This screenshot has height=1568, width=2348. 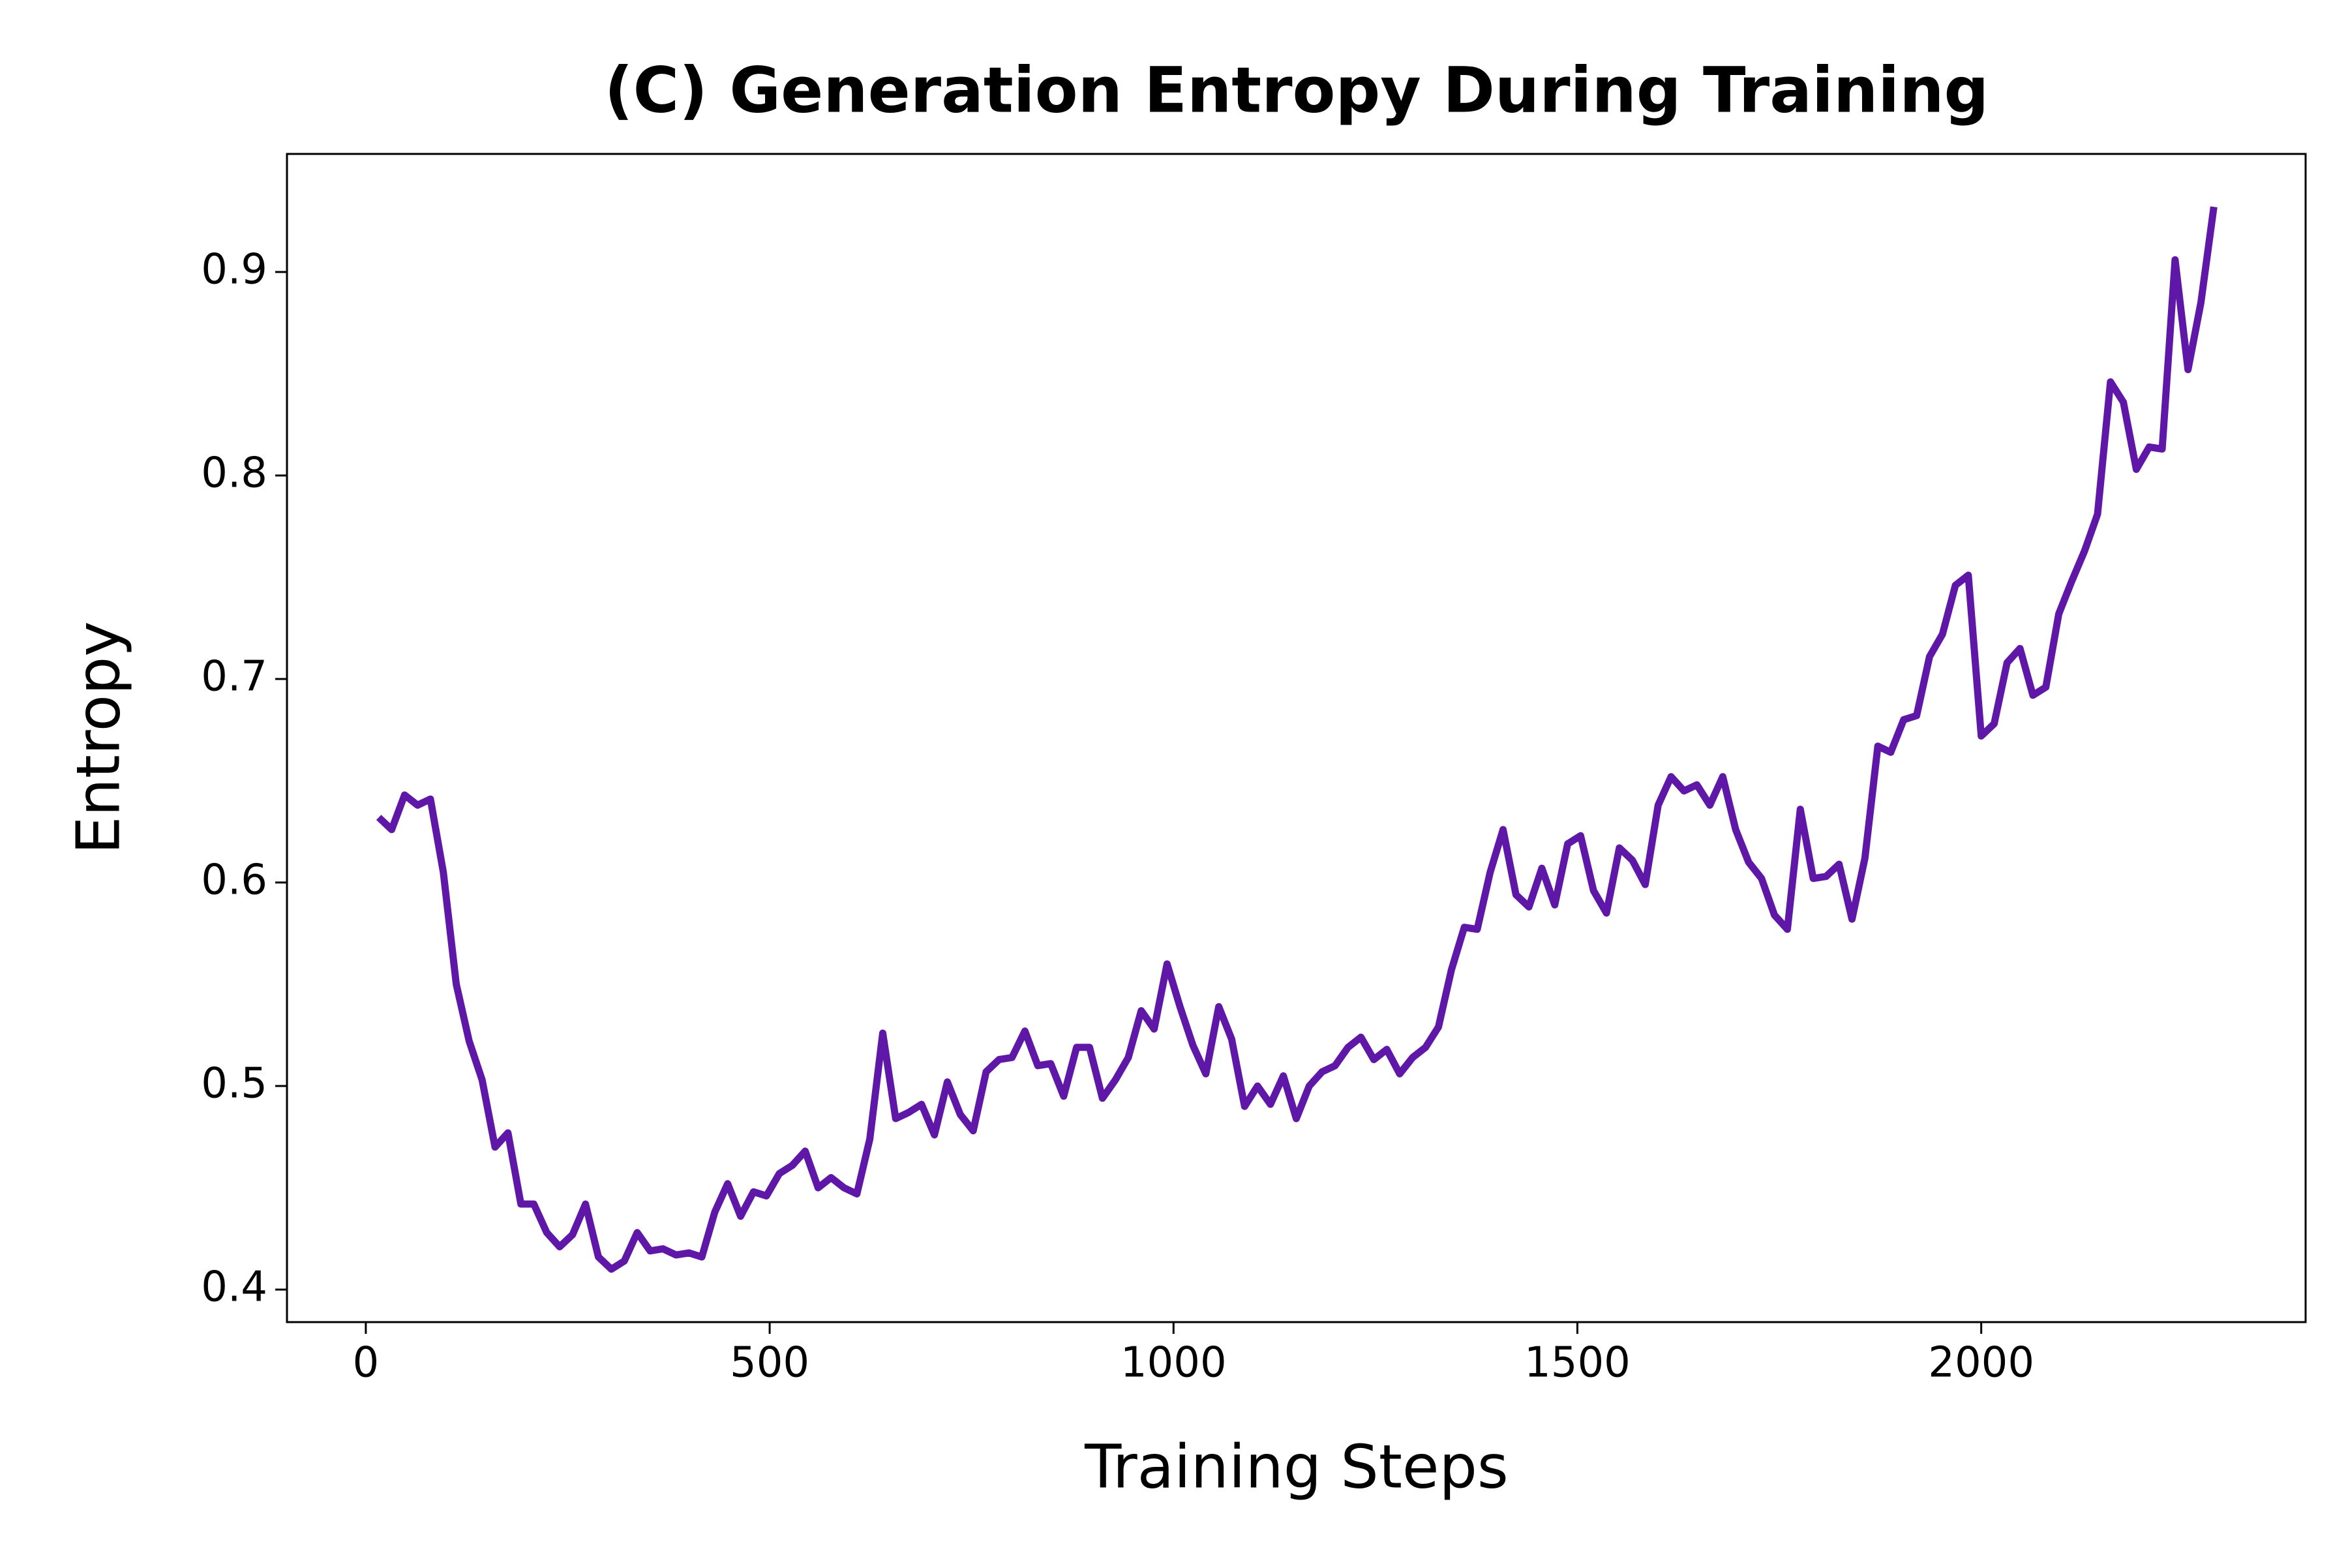 I want to click on y-tick-label: 0.8, so click(x=234, y=473).